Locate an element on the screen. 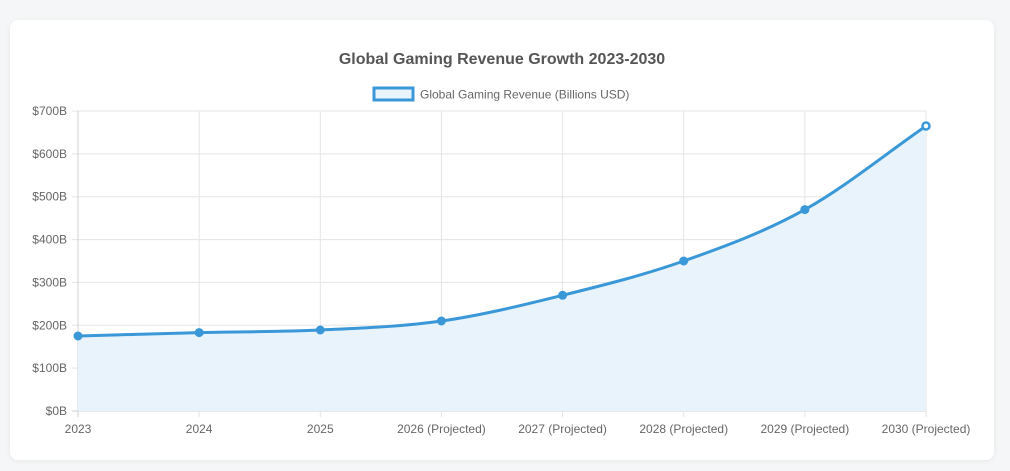  data-point-2029 is located at coordinates (805, 210).